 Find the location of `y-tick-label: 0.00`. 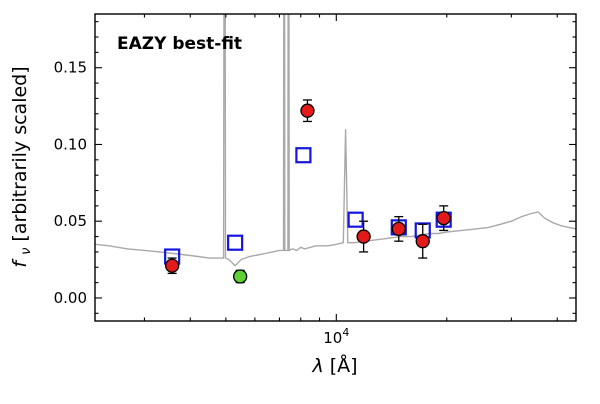

y-tick-label: 0.00 is located at coordinates (70, 298).